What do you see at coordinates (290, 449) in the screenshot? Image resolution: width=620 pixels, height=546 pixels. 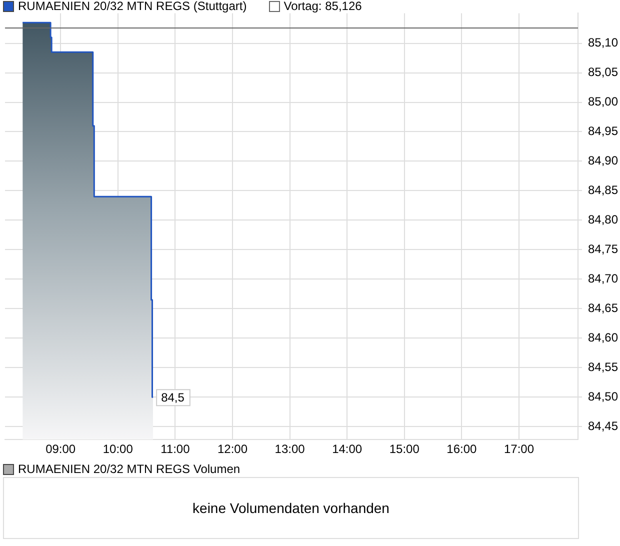 I see `x-tick-label: 13:00` at bounding box center [290, 449].